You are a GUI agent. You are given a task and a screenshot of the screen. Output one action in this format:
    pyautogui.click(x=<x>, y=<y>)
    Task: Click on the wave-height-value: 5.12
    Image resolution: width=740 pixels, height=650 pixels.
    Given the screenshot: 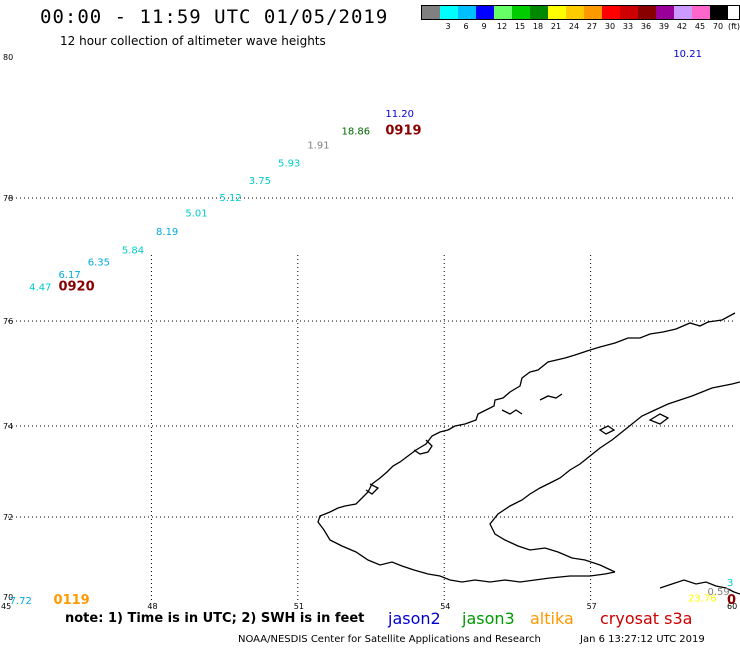 What is the action you would take?
    pyautogui.click(x=230, y=198)
    